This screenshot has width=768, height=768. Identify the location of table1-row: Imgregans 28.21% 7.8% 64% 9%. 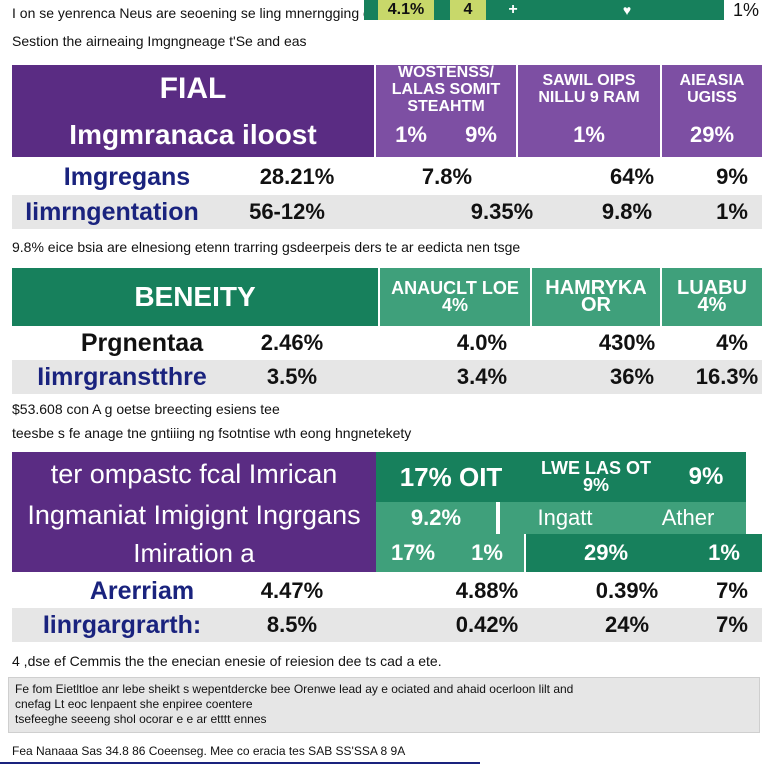
(387, 177).